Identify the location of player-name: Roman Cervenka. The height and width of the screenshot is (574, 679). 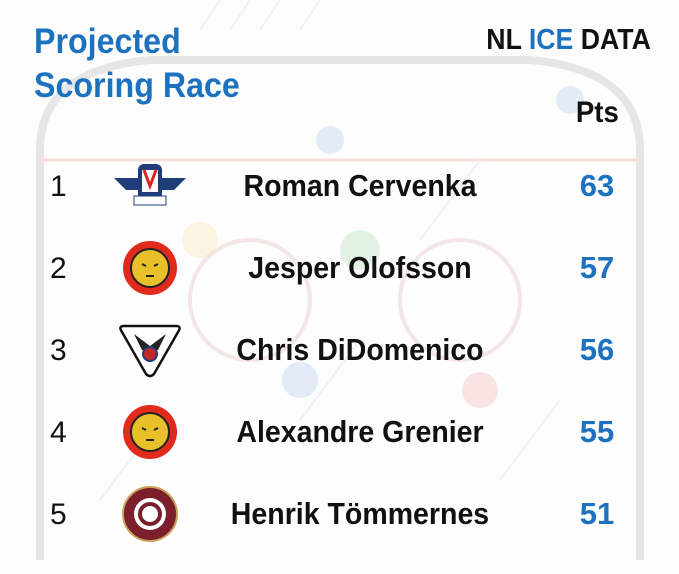
(360, 185).